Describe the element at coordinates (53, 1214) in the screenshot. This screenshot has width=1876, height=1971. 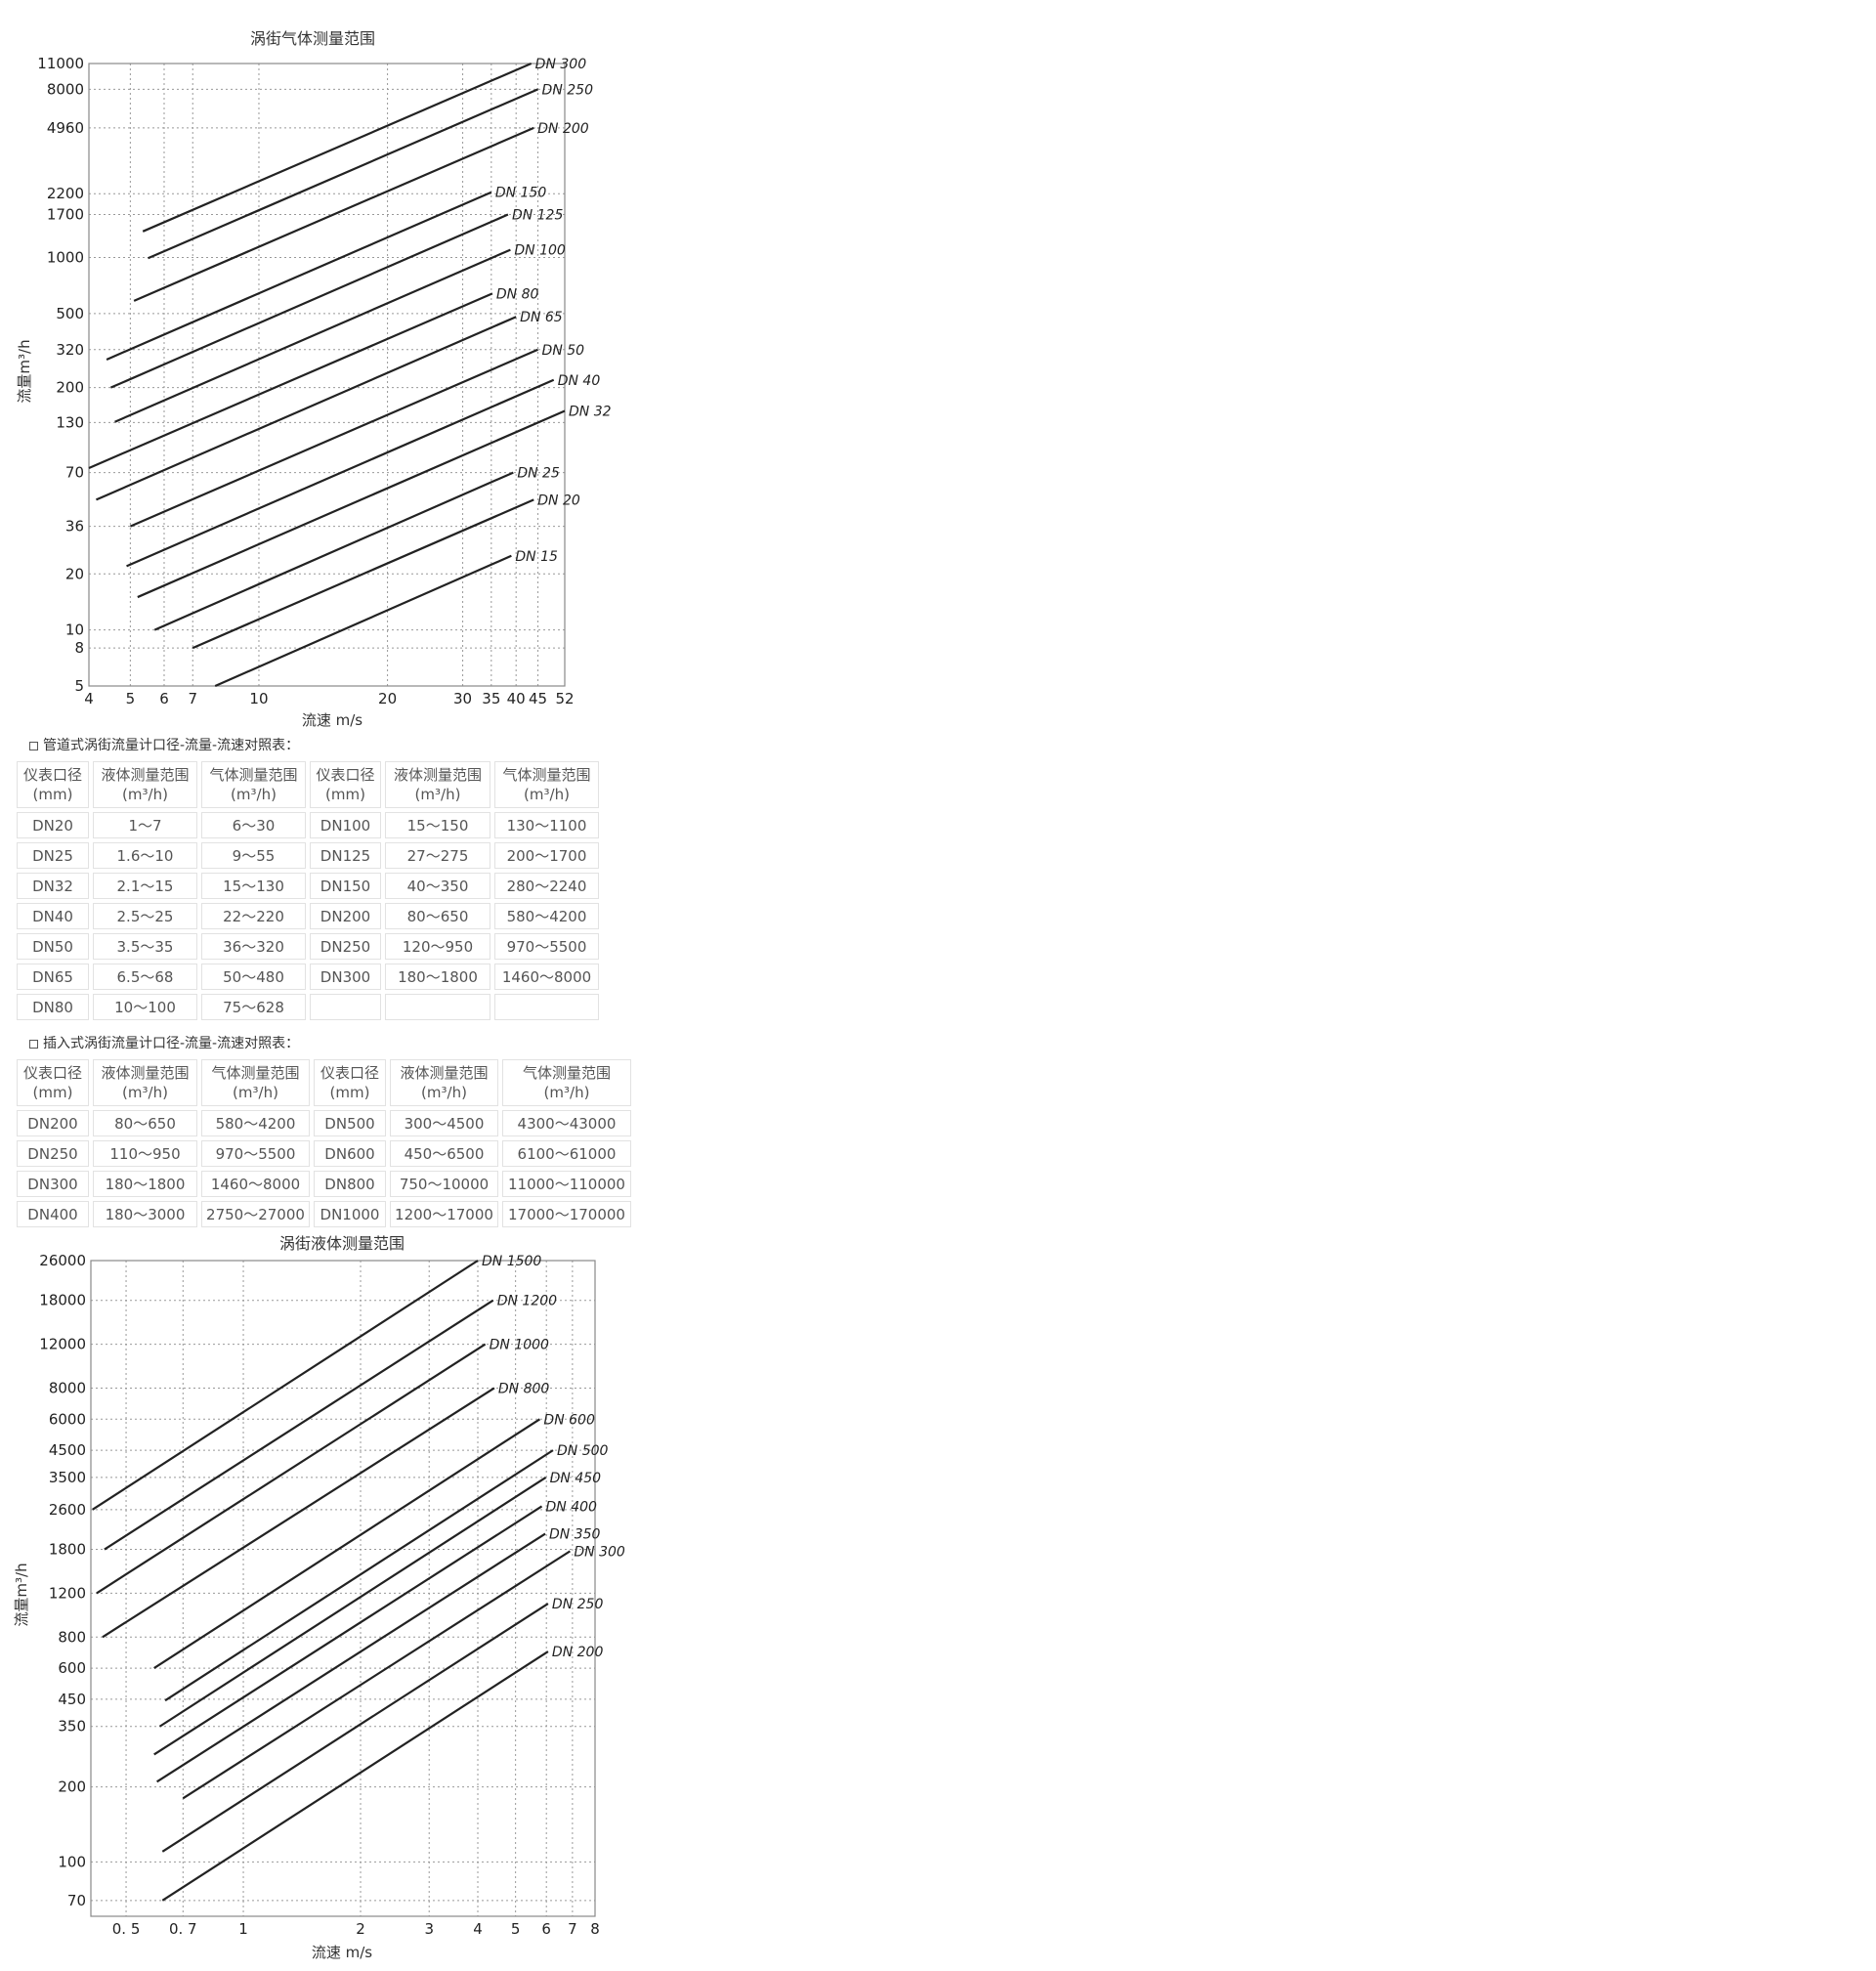
I see `table-cell: DN400` at that location.